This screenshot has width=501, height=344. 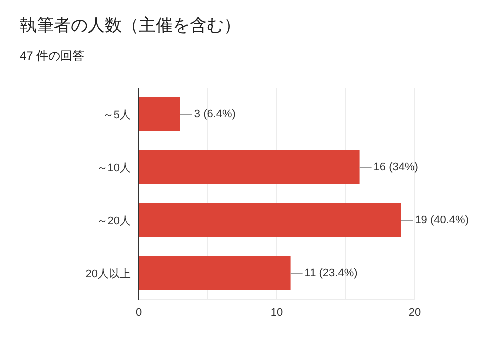 What do you see at coordinates (113, 168) in the screenshot?
I see `y-tick-label: ～10人` at bounding box center [113, 168].